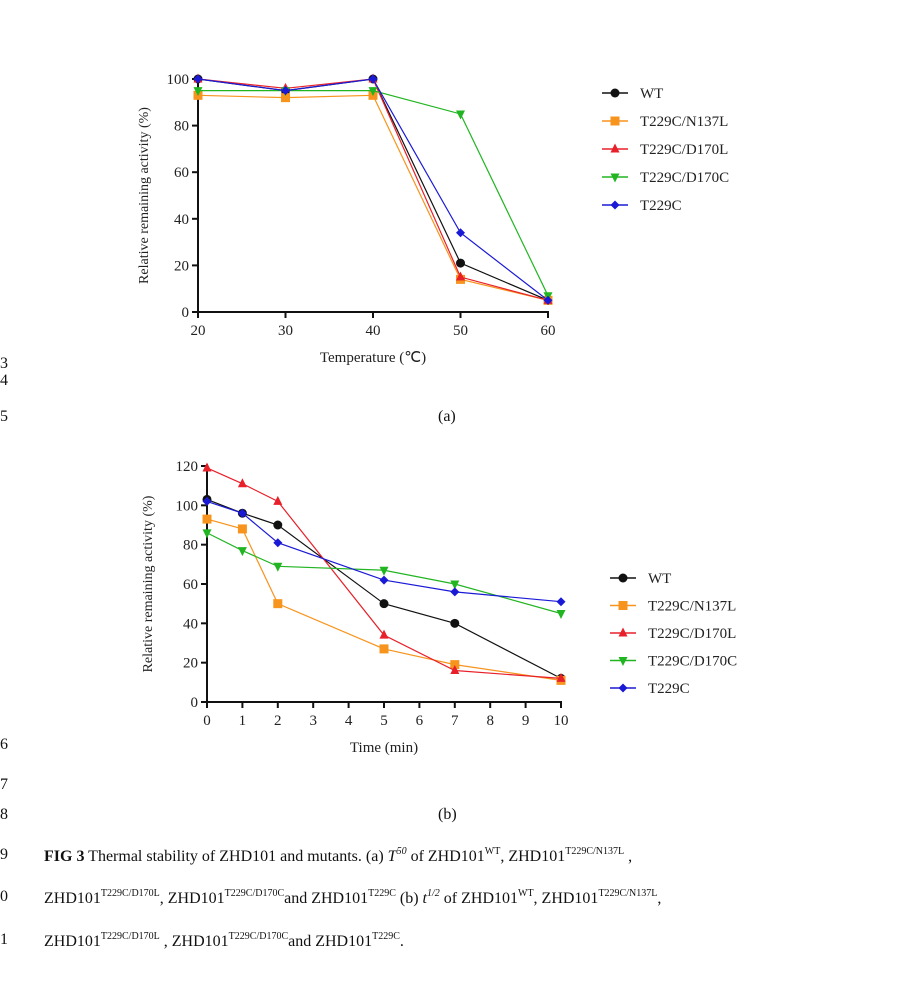 This screenshot has width=911, height=1000. Describe the element at coordinates (642, 206) in the screenshot. I see `legend-item: T229C` at that location.